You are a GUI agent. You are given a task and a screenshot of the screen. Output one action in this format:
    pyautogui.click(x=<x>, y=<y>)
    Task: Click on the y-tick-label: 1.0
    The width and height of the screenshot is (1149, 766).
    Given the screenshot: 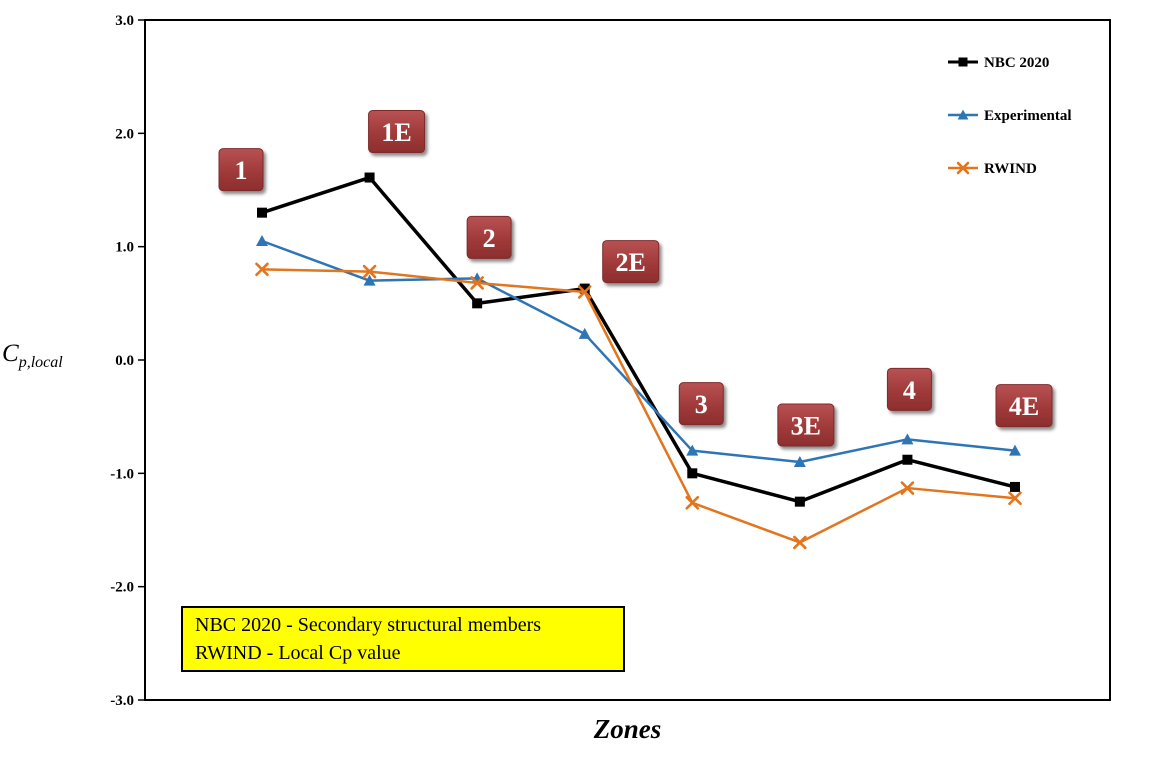 What is the action you would take?
    pyautogui.click(x=124, y=248)
    